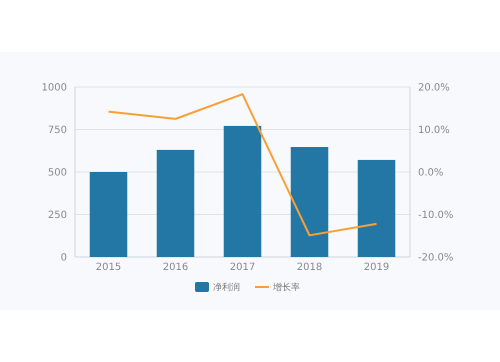  I want to click on legend-label: 增长率, so click(286, 288).